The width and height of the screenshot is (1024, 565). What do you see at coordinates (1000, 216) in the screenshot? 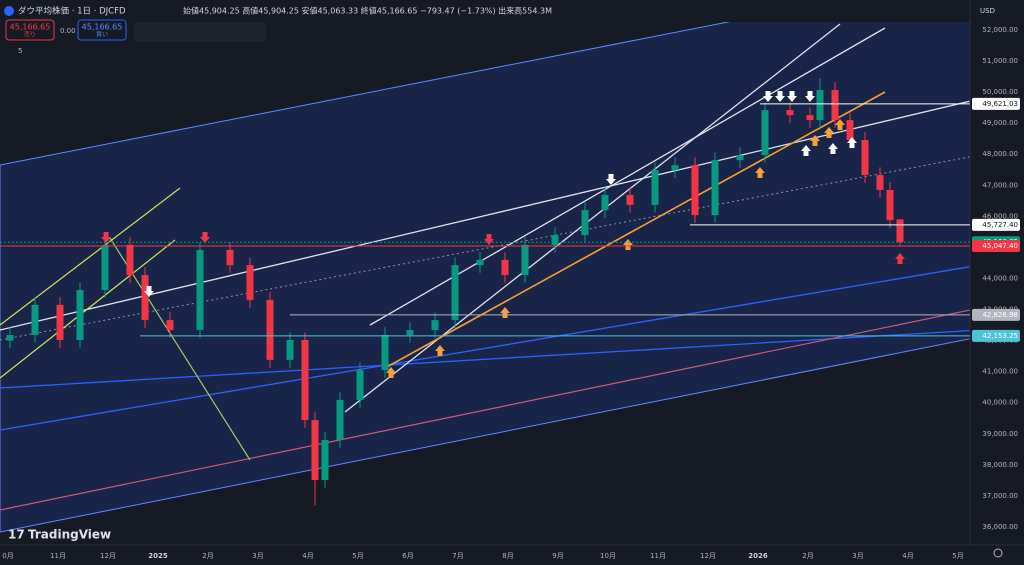
I see `y-tick-label: 46,000.00` at bounding box center [1000, 216].